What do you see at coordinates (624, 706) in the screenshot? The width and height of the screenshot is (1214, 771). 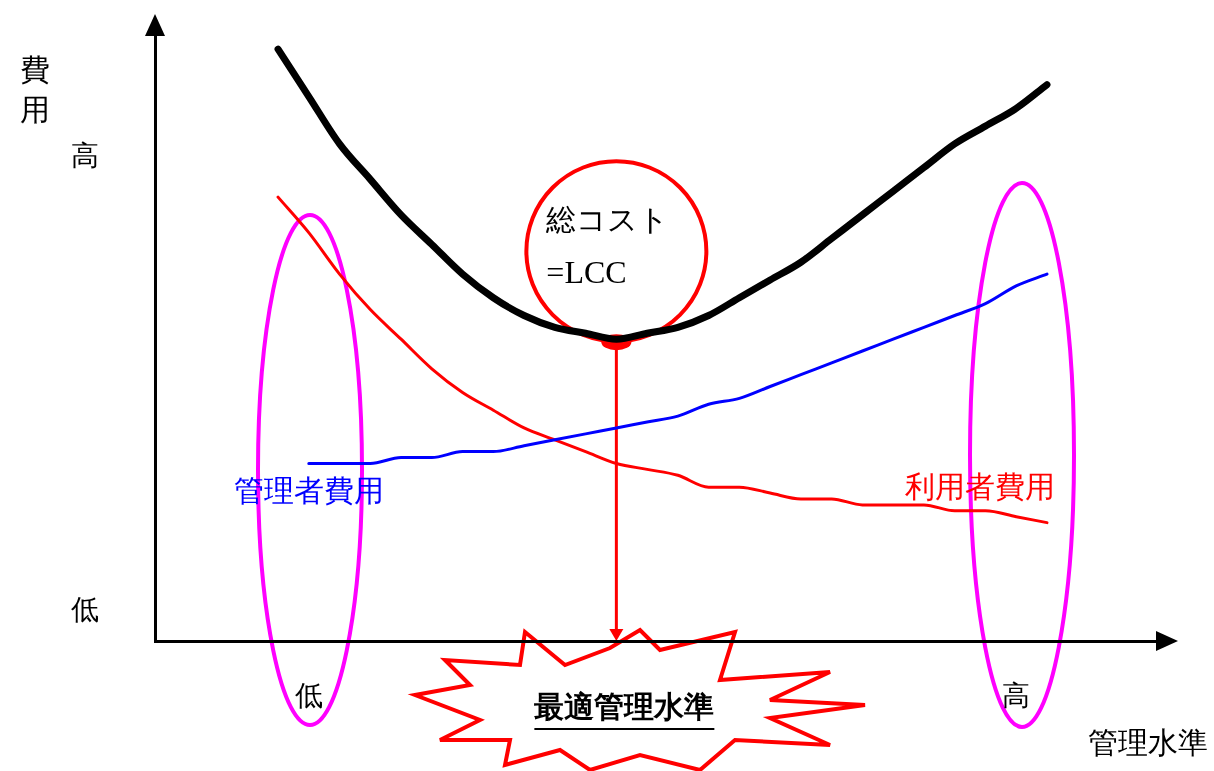 I see `text: 最適管理水準` at bounding box center [624, 706].